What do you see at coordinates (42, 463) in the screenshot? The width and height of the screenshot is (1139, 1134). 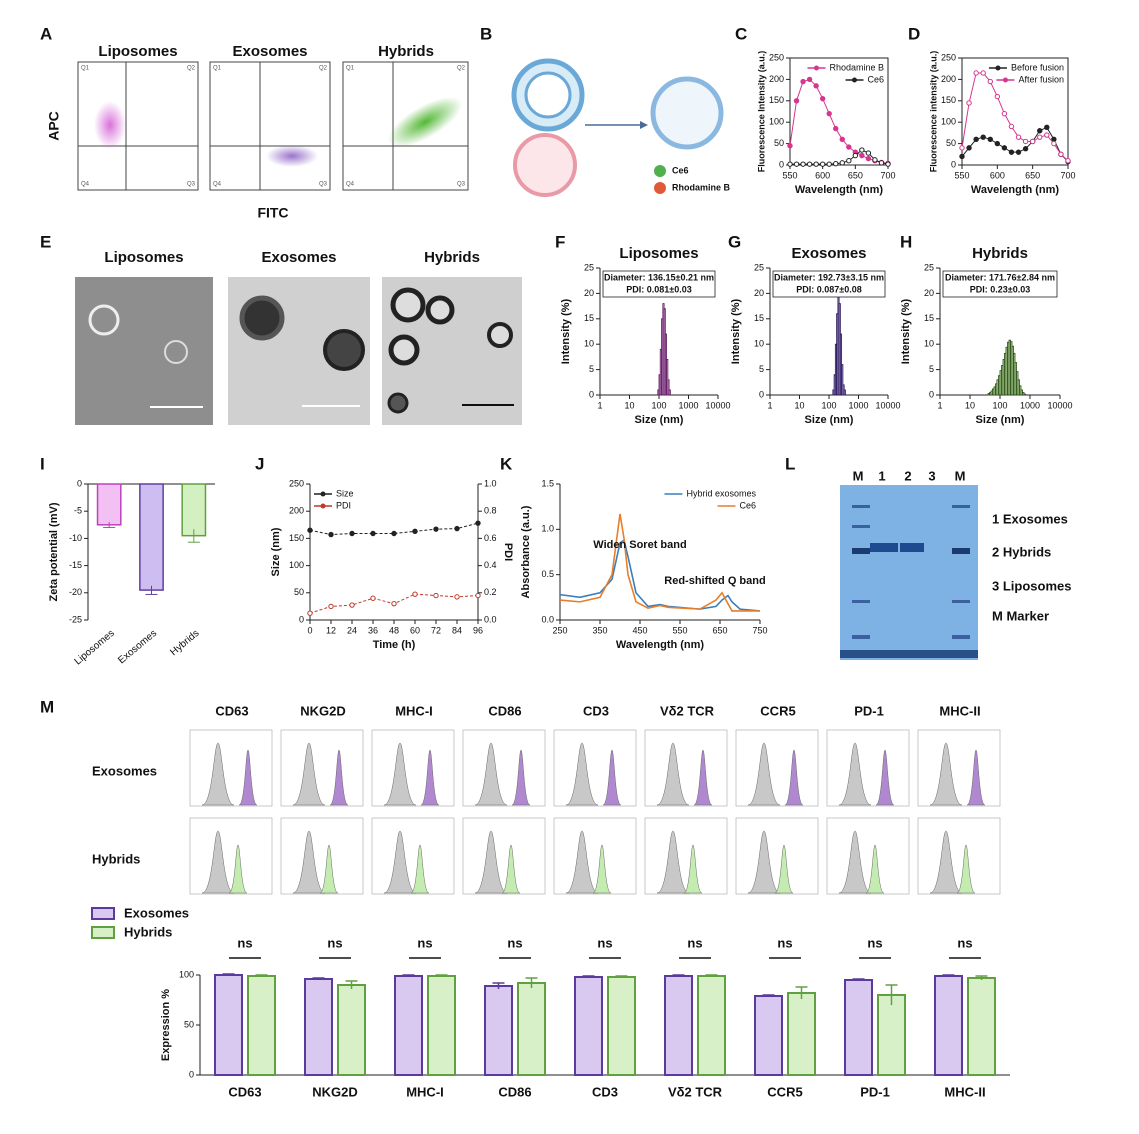 I see `panel-label: I` at bounding box center [42, 463].